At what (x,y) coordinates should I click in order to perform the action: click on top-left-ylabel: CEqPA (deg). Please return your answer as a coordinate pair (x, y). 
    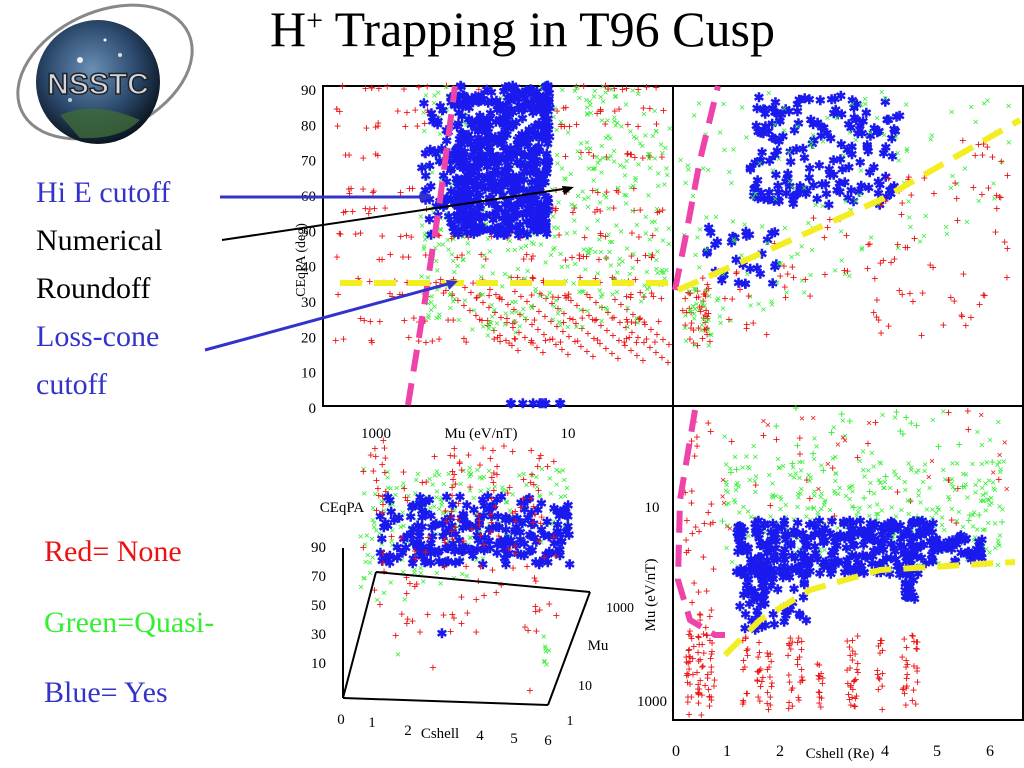
    Looking at the image, I should click on (301, 260).